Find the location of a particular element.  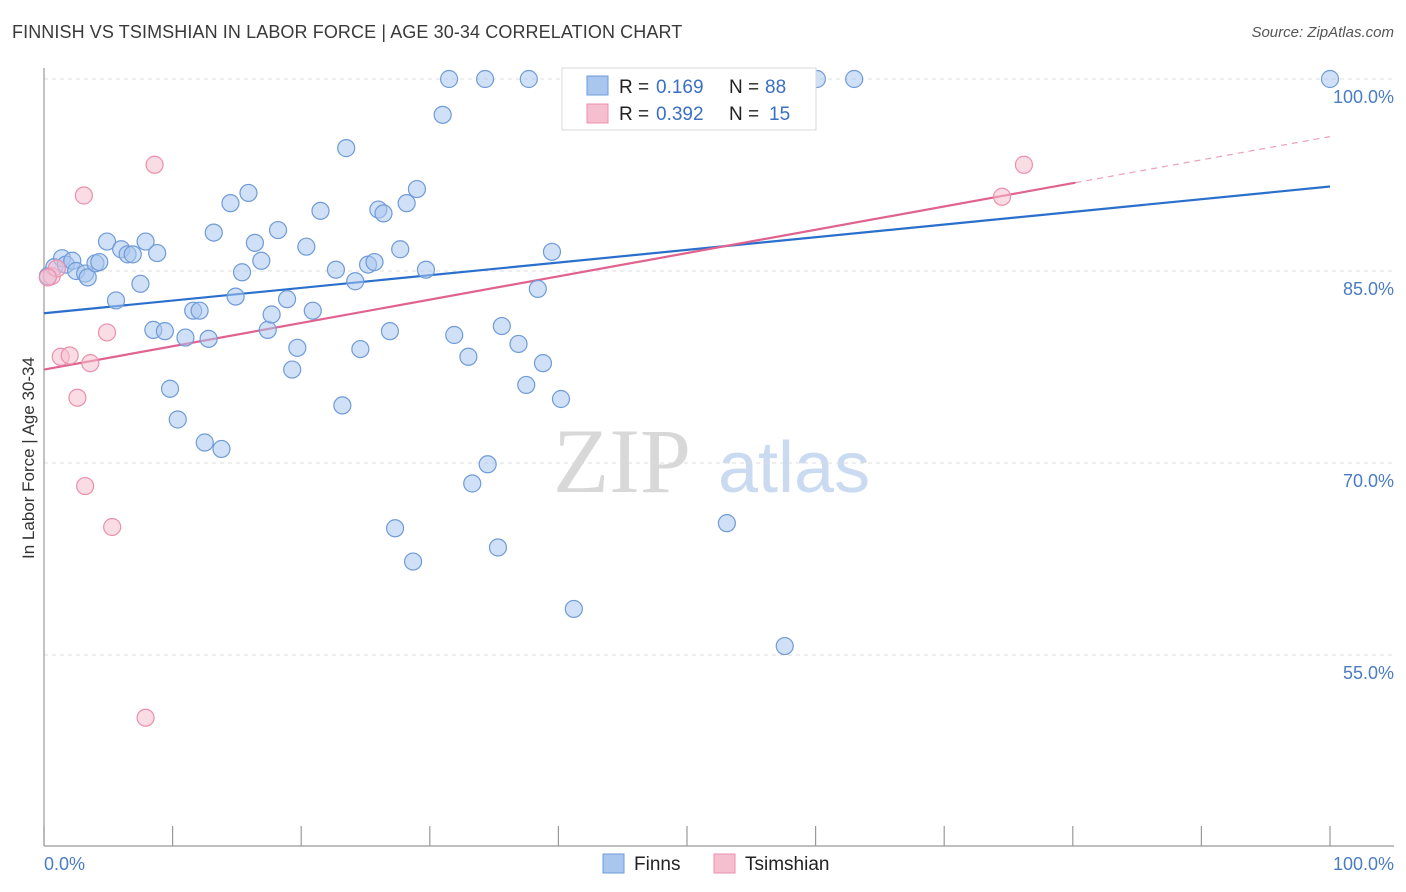

y-tick-labels: 55.0% 70.0% 85.0% 100.0% is located at coordinates (1363, 385).